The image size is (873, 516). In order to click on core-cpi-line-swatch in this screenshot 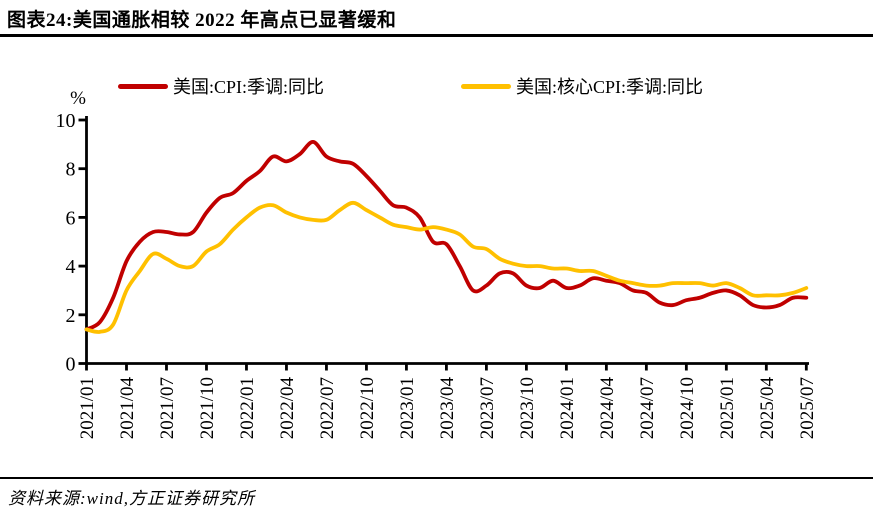, I will do `click(486, 86)`.